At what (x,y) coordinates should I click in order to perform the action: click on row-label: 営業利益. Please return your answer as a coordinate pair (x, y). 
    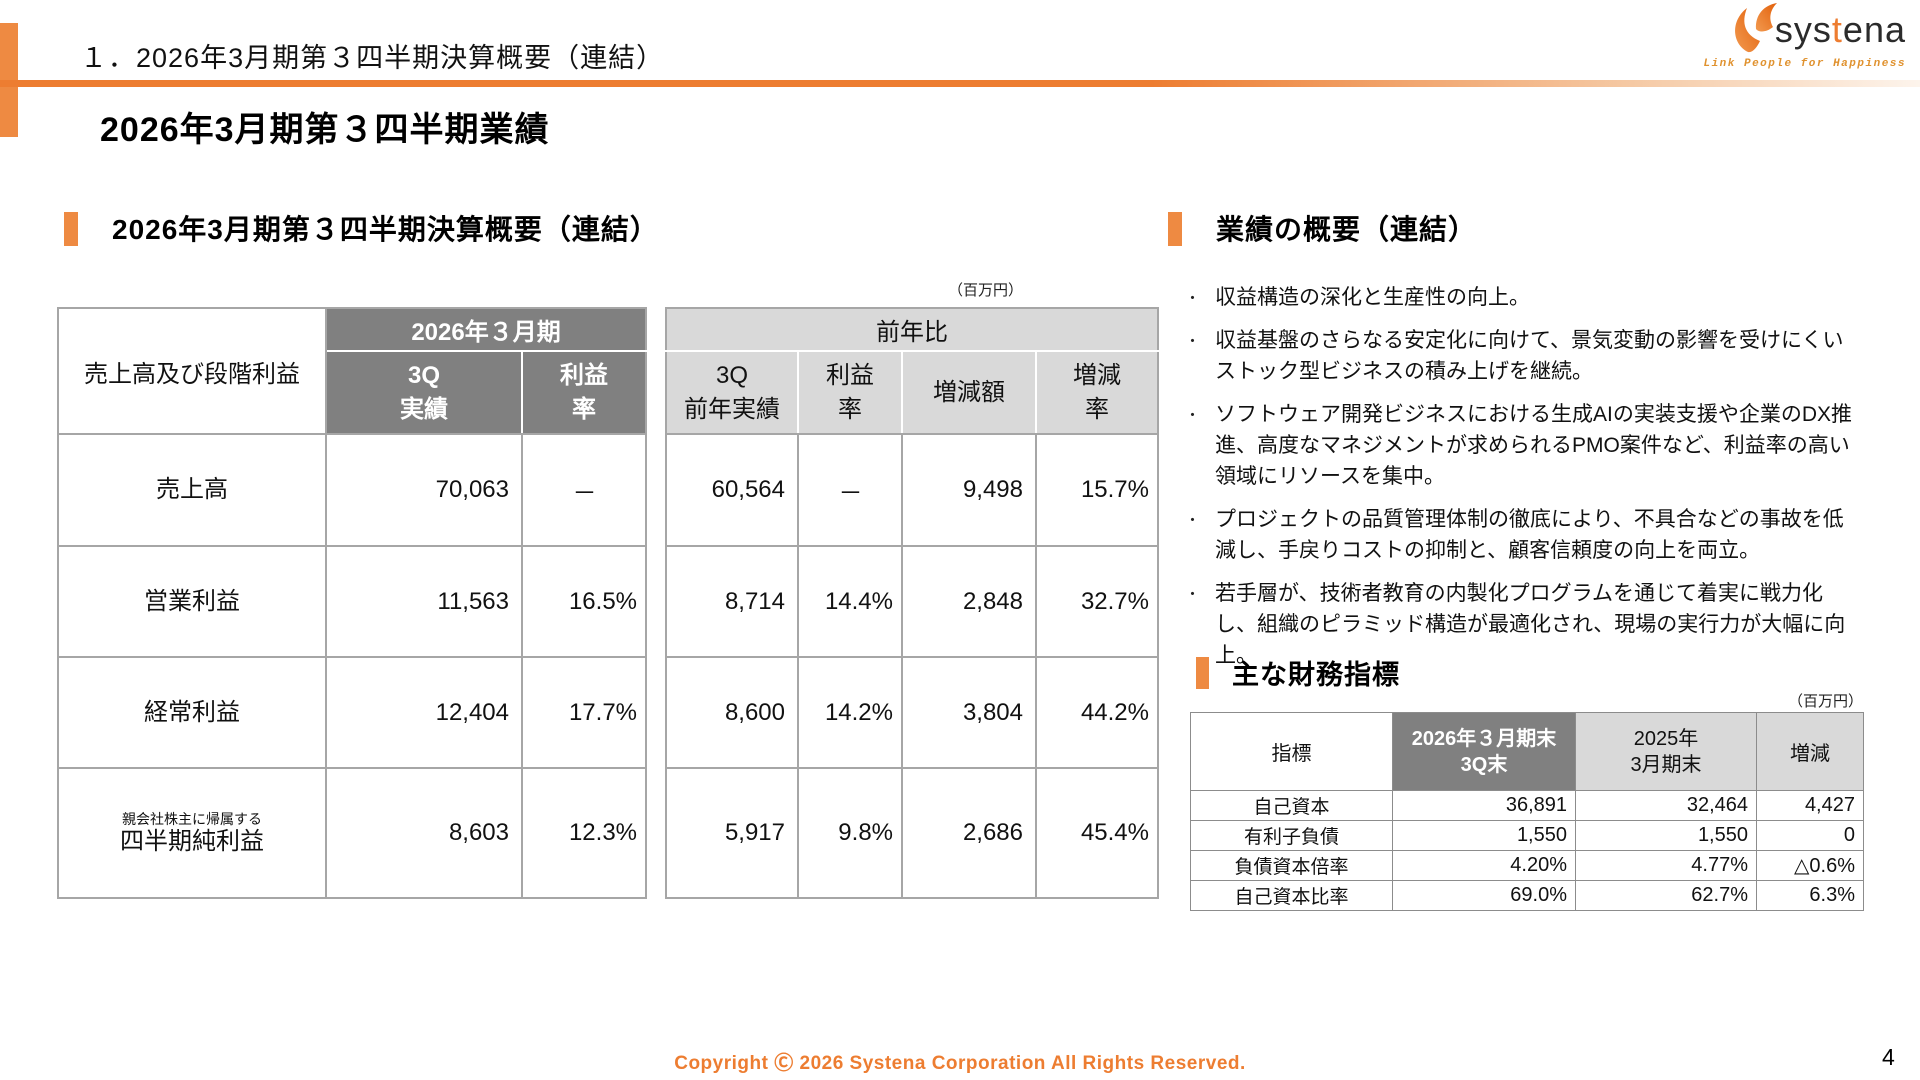
    Looking at the image, I should click on (192, 601).